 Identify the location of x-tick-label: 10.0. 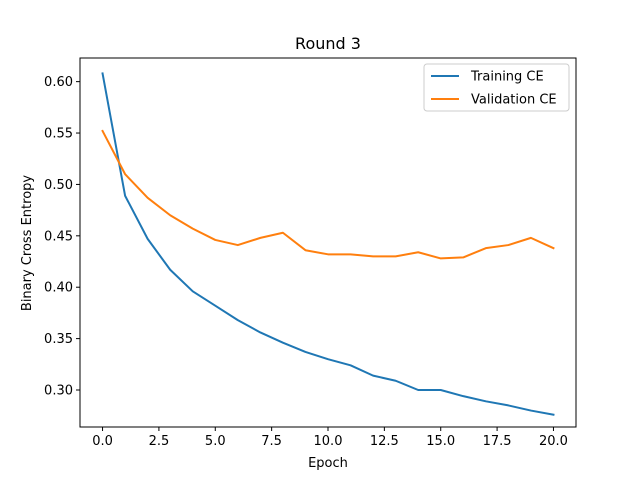
(328, 441).